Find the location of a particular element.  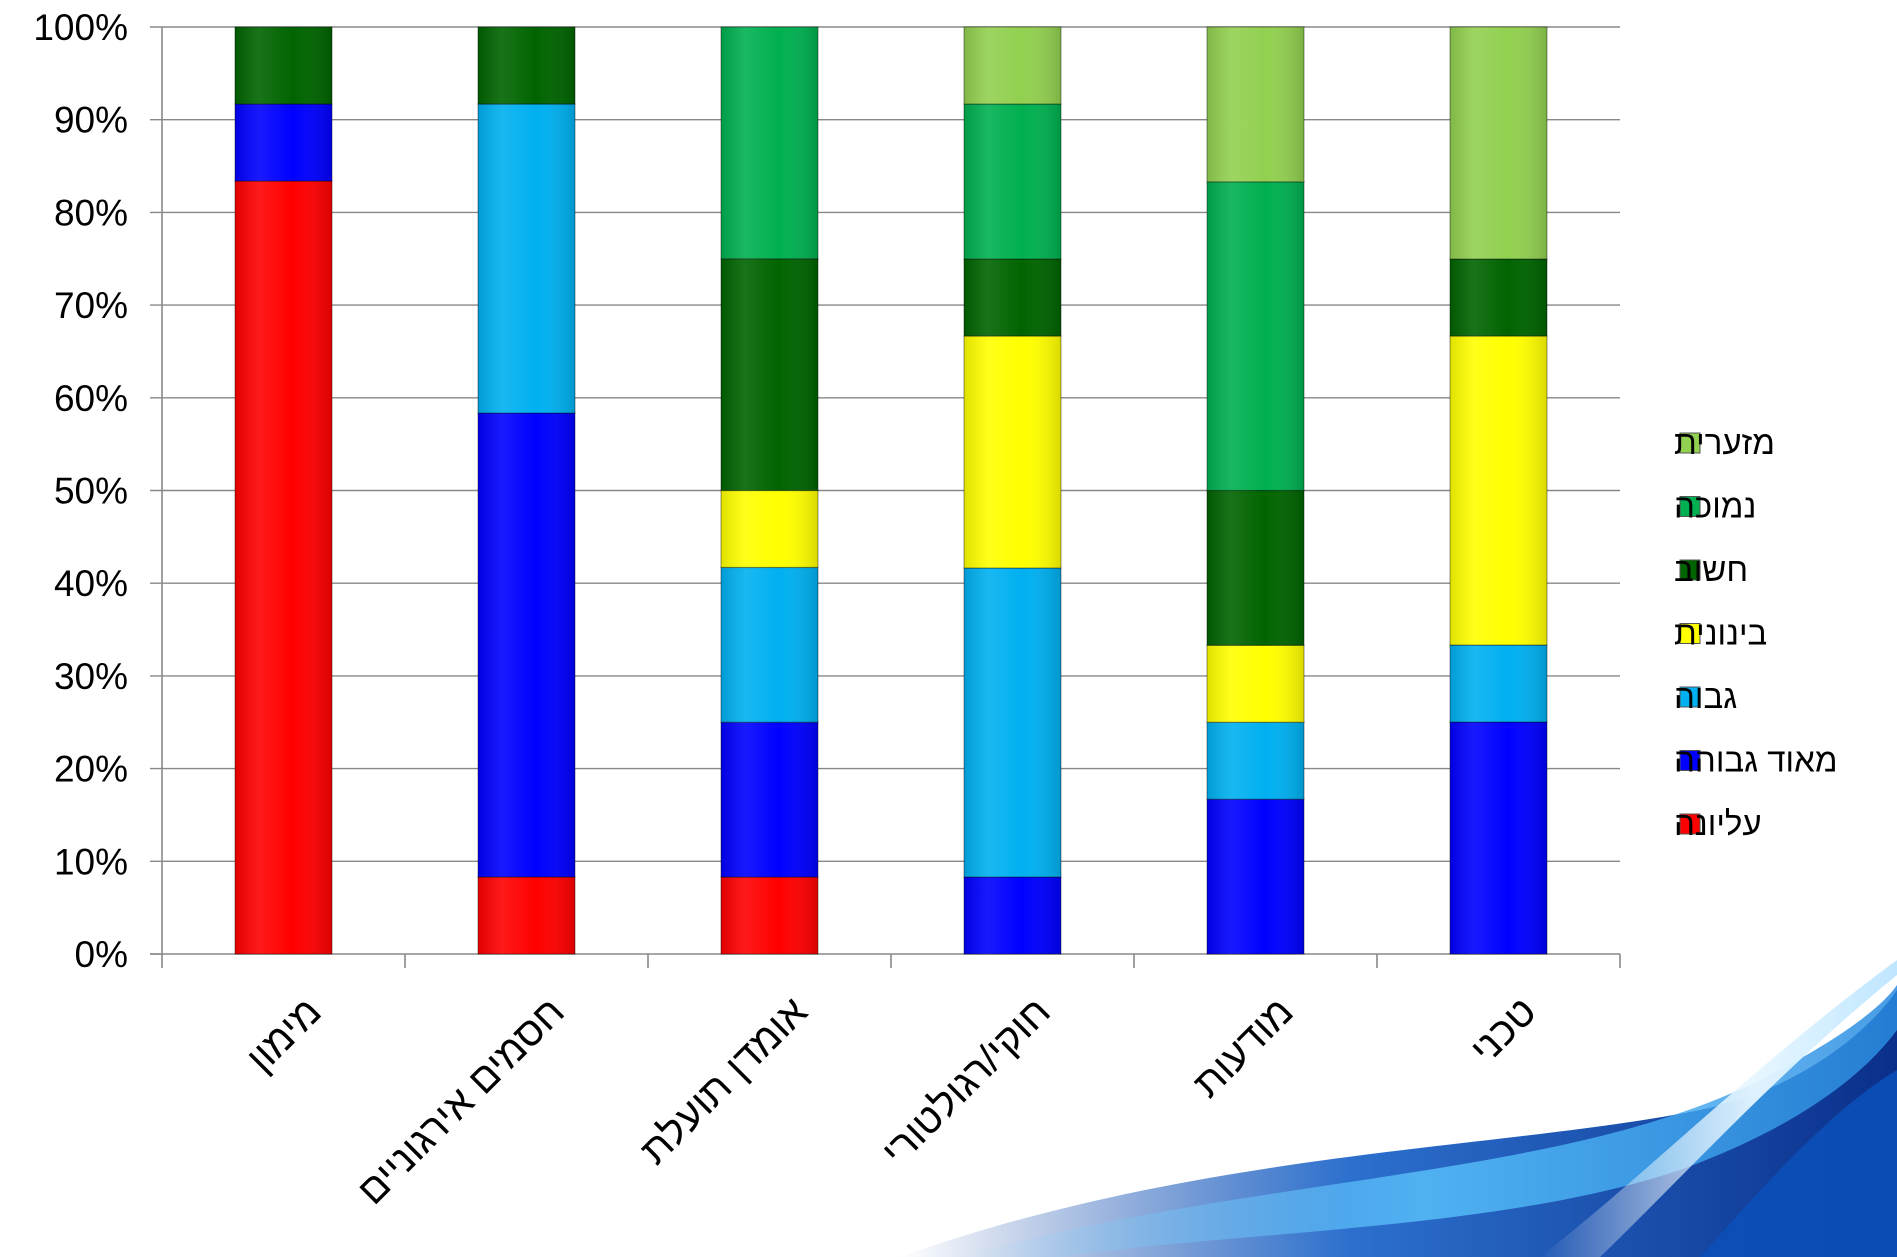

y-tick-label: 90% is located at coordinates (91, 120).